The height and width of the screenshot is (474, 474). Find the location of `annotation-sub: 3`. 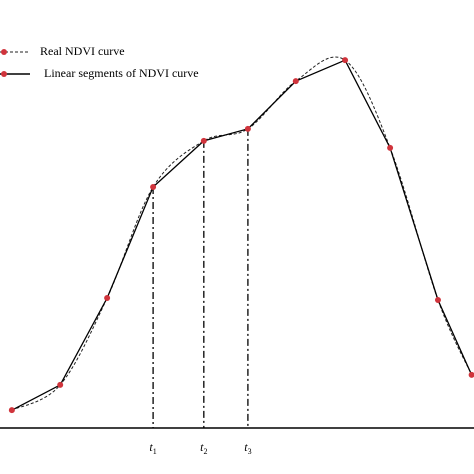

annotation-sub: 3 is located at coordinates (250, 451).